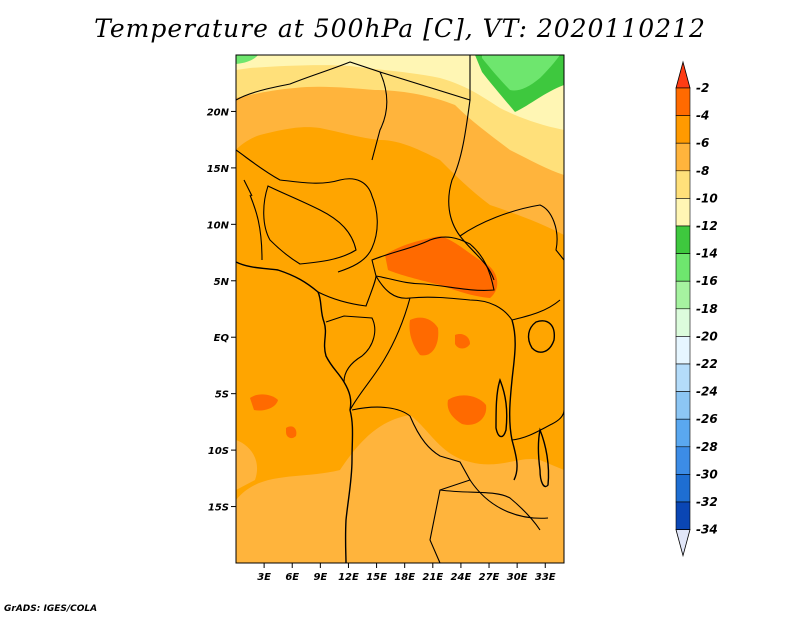  What do you see at coordinates (707, 226) in the screenshot?
I see `colorbar-label: -12` at bounding box center [707, 226].